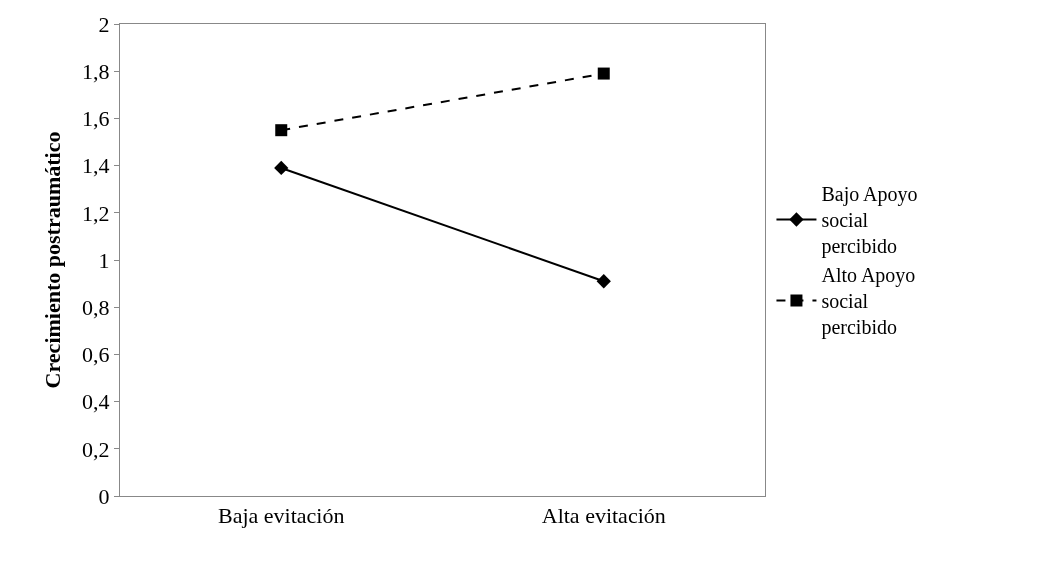 The height and width of the screenshot is (563, 1064). I want to click on y-tick-label: 0,6, so click(96, 355).